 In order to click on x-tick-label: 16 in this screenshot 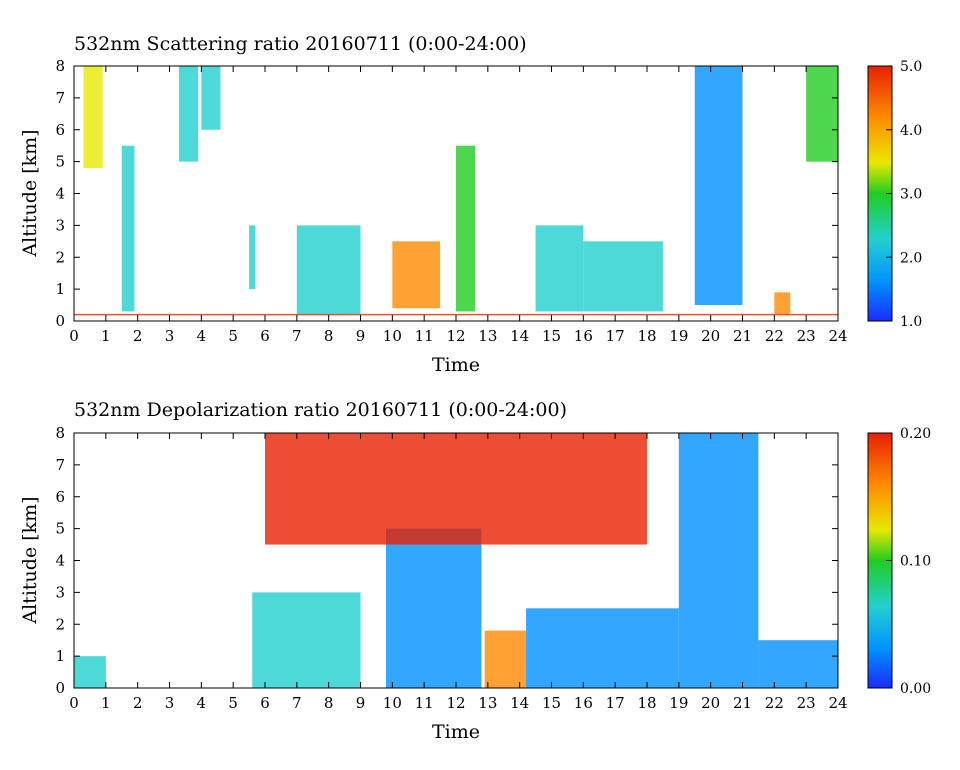, I will do `click(583, 703)`.